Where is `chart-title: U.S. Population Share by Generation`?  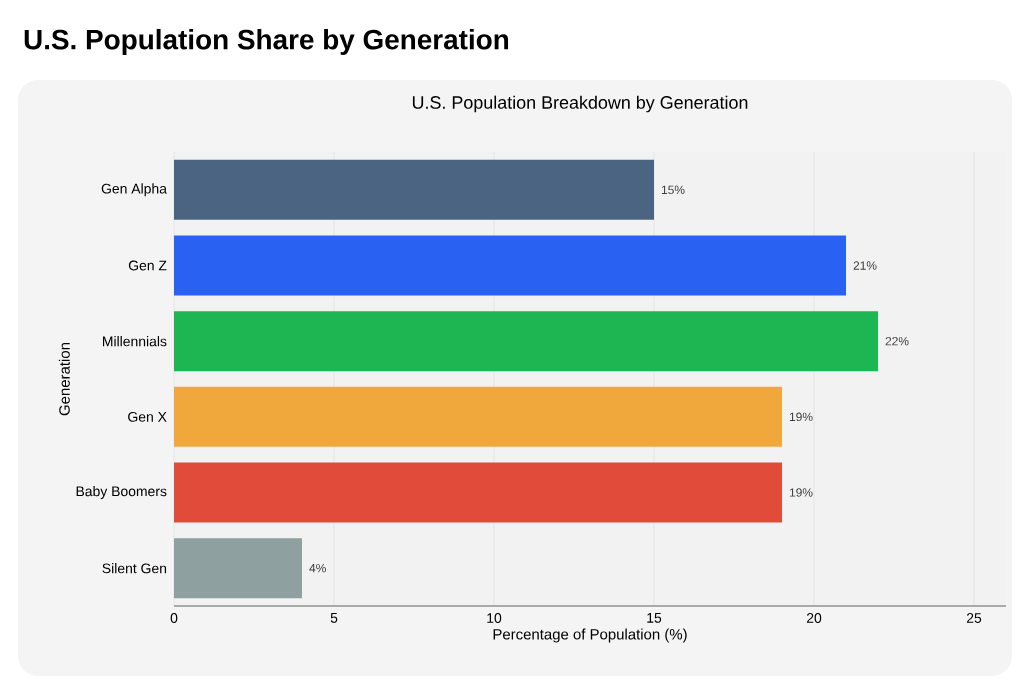 chart-title: U.S. Population Share by Generation is located at coordinates (266, 41).